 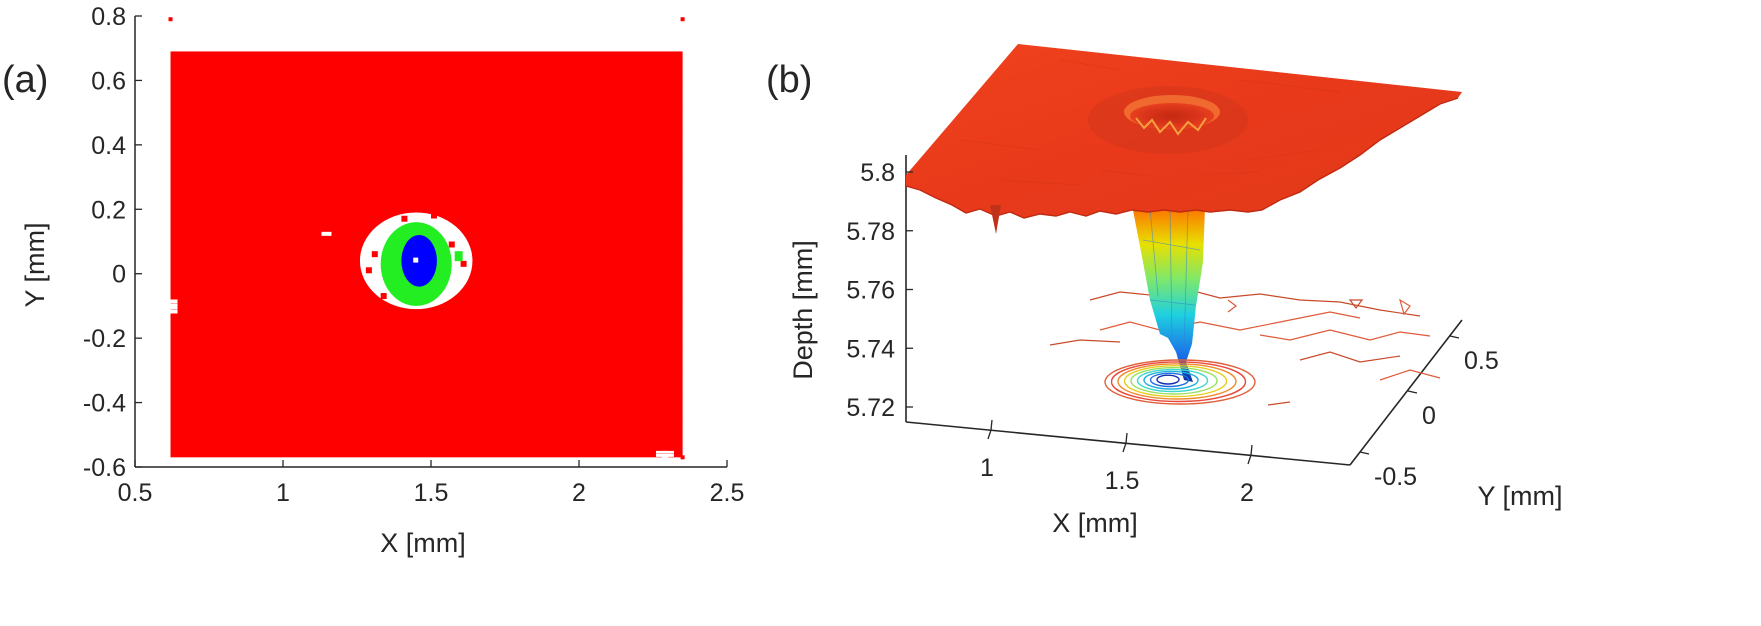 What do you see at coordinates (1519, 496) in the screenshot?
I see `panel-b-y-axis-label: Y [mm]` at bounding box center [1519, 496].